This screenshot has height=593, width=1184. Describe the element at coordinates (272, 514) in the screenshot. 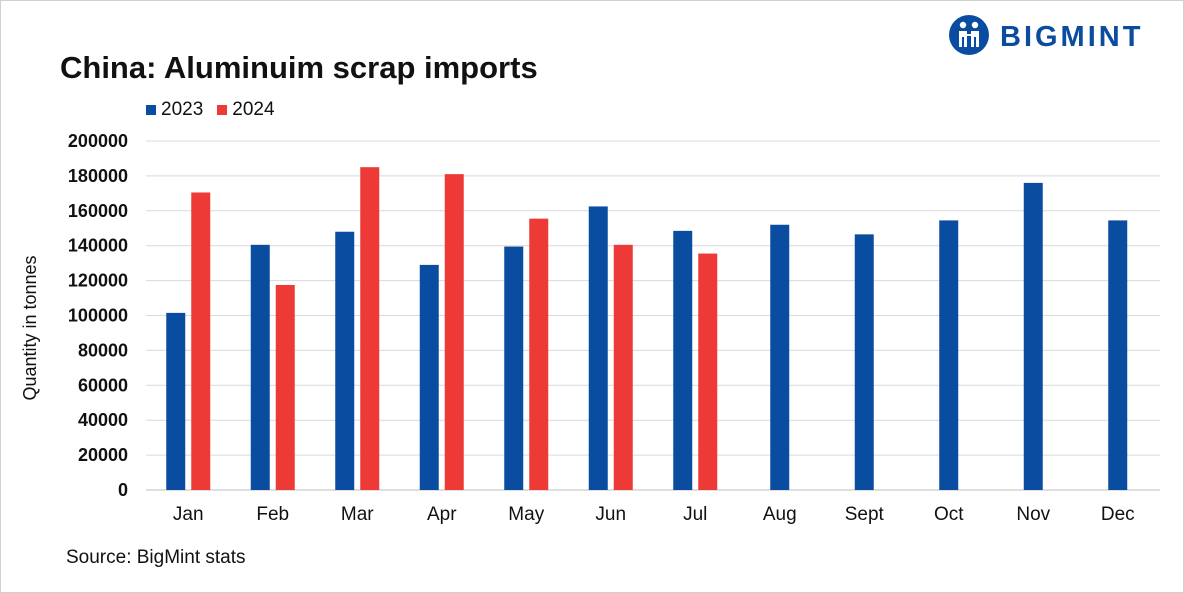

I see `x-tick-label: Feb` at that location.